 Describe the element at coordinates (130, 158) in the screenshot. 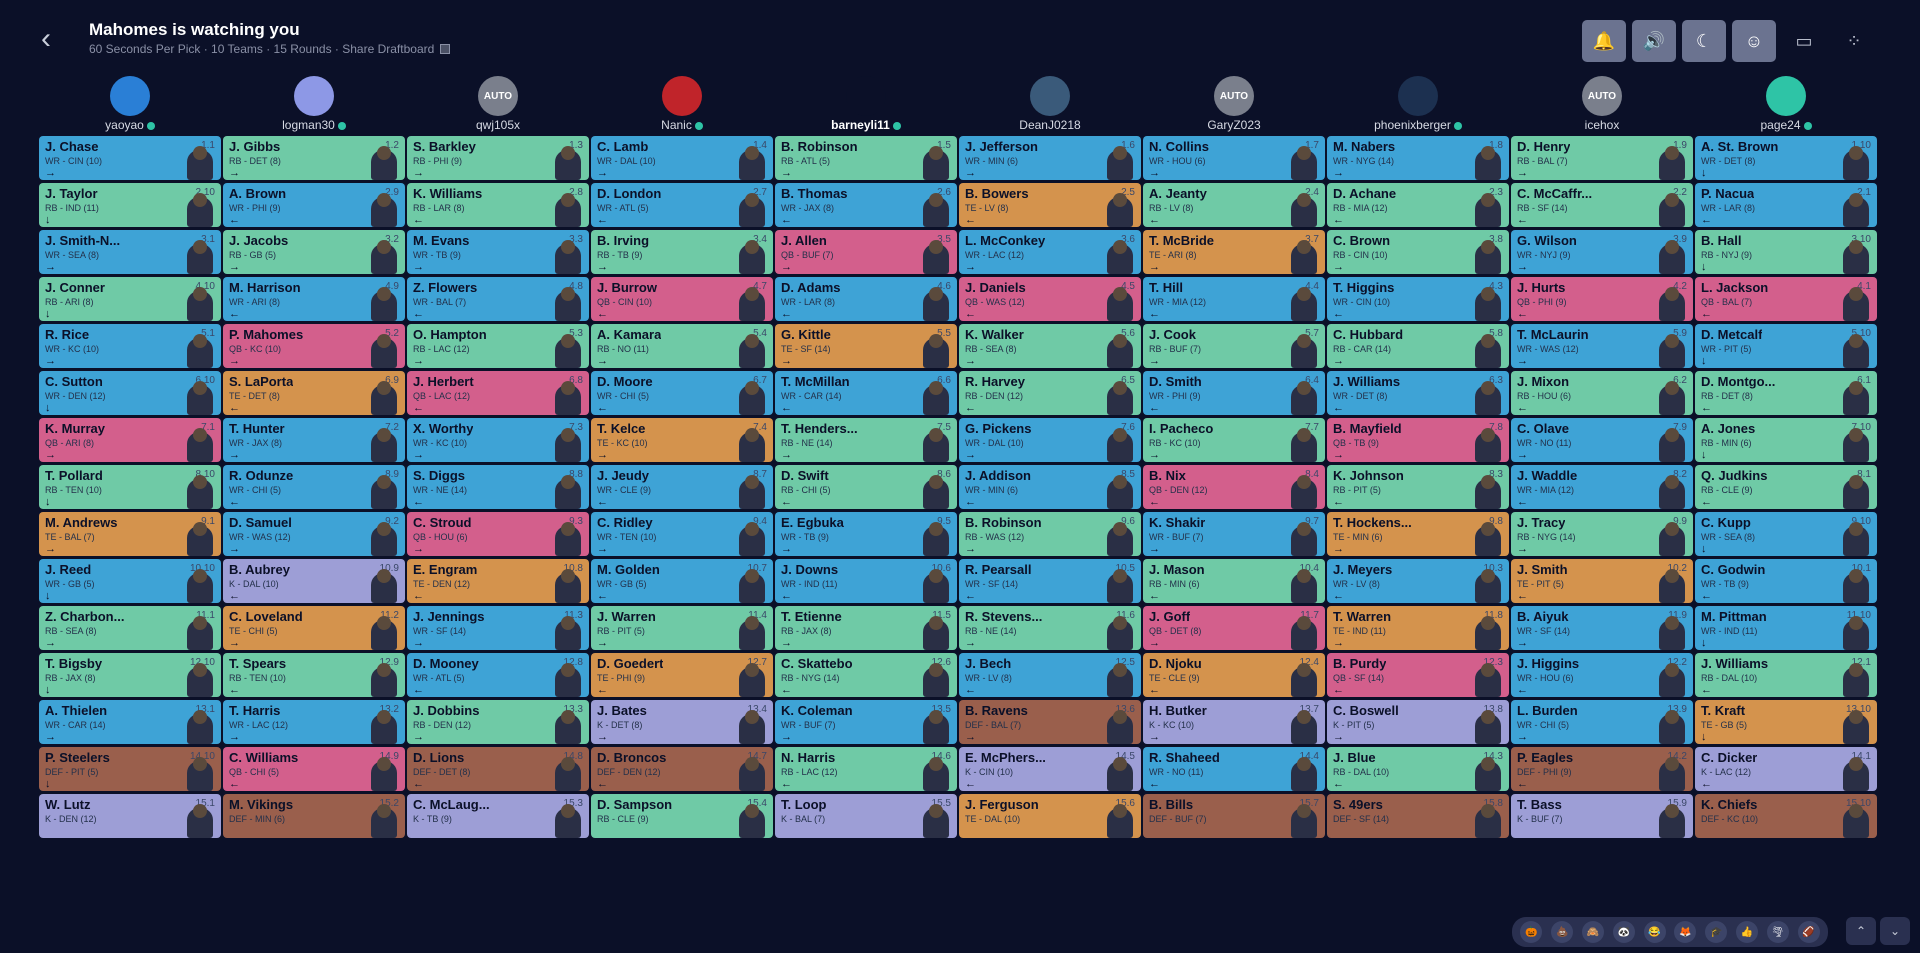

I see `pick-cell: J. Chase WR - CIN (10) 1.1 →` at that location.